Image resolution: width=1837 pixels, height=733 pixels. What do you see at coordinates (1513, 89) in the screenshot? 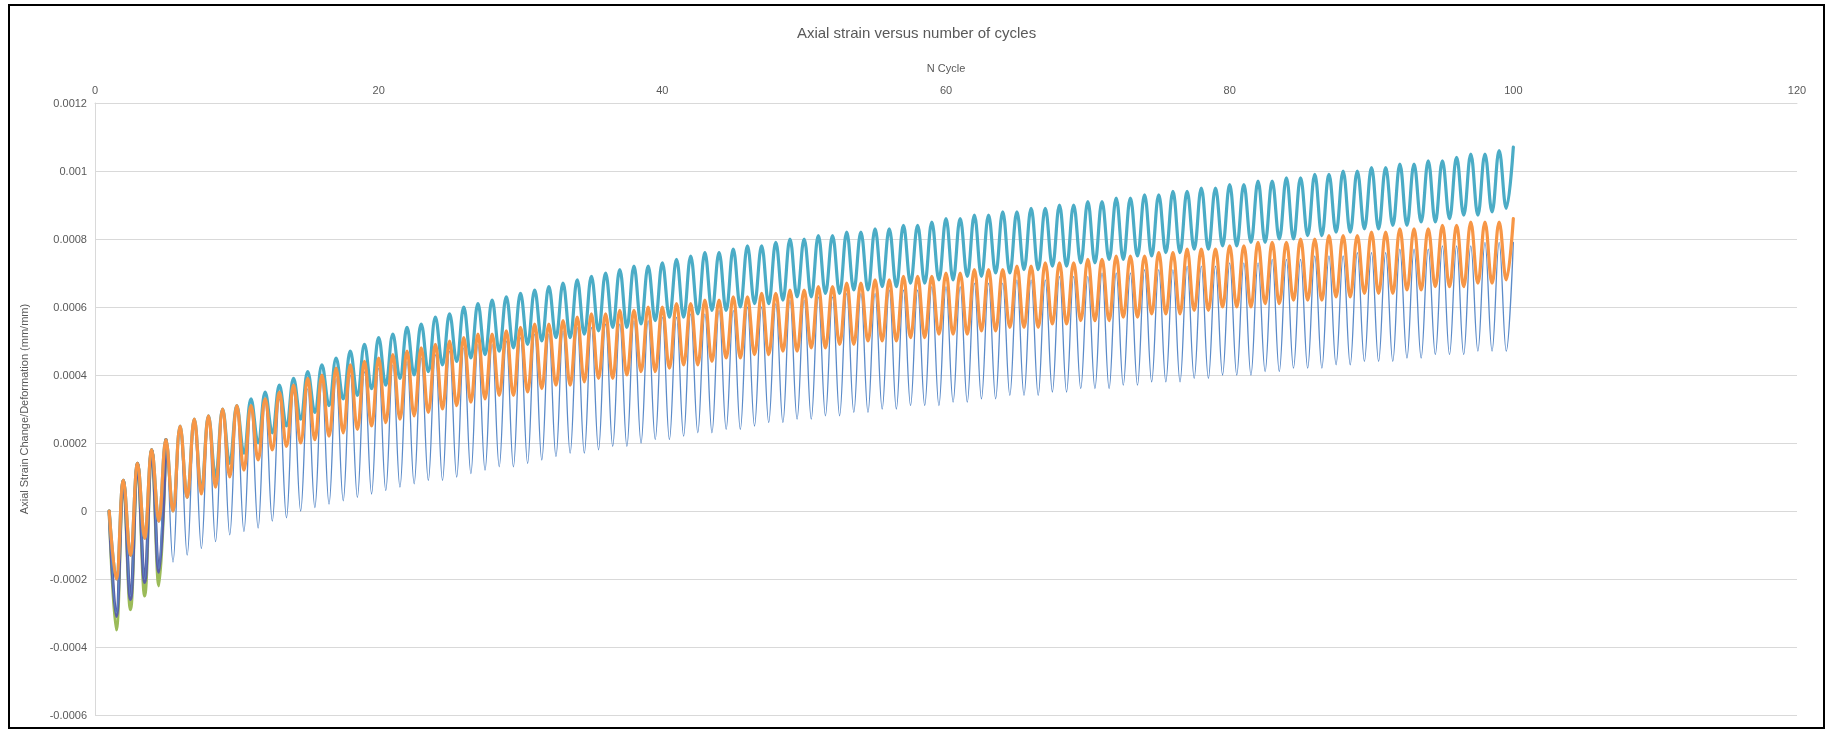
I see `x-tick-label: 100` at bounding box center [1513, 89].